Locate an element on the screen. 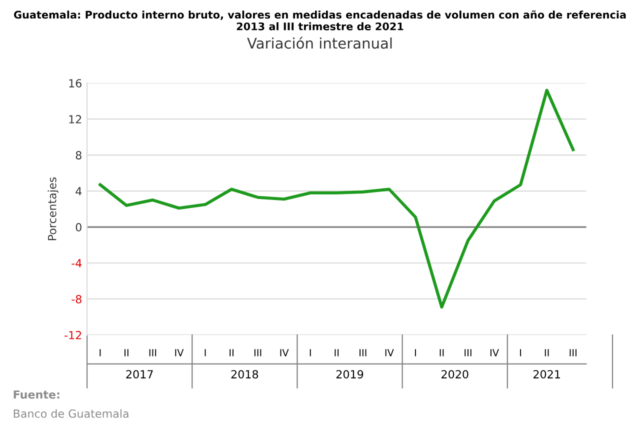 This screenshot has width=640, height=424. text: 2018 is located at coordinates (244, 374).